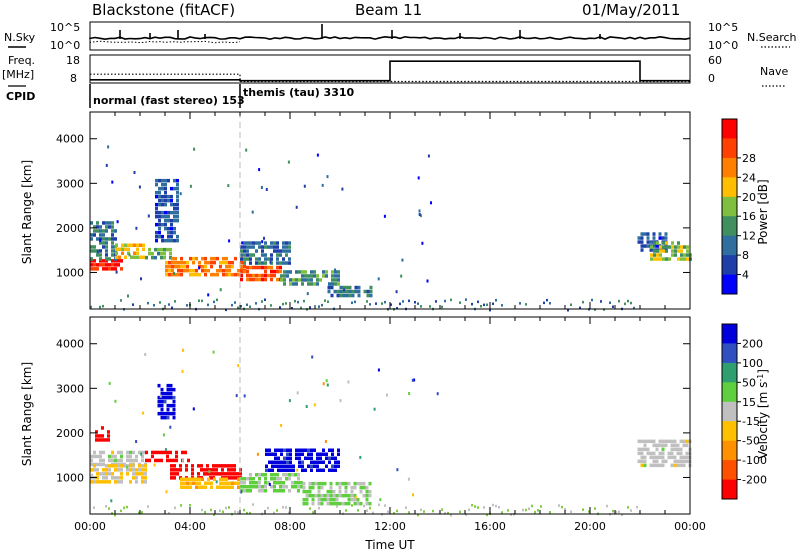 The height and width of the screenshot is (554, 800). Describe the element at coordinates (749, 158) in the screenshot. I see `colorbar-tick-label: 28` at that location.